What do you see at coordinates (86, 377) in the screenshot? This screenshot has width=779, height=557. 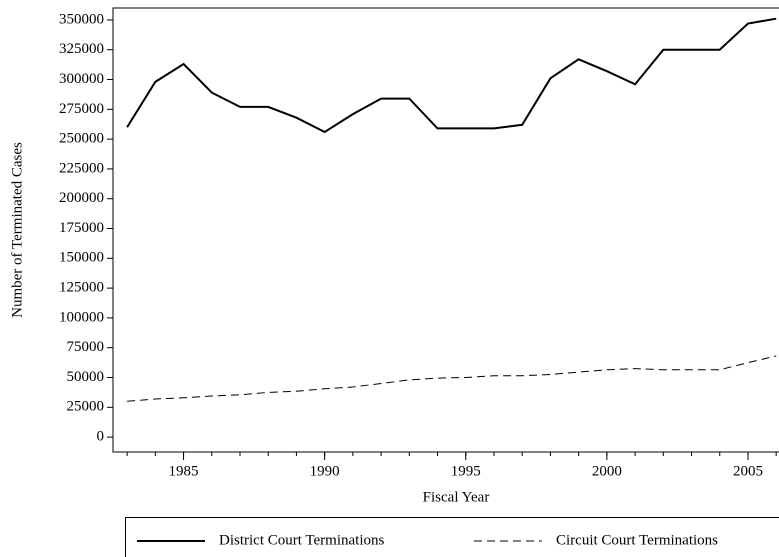 I see `y-tick-label: 50000` at bounding box center [86, 377].